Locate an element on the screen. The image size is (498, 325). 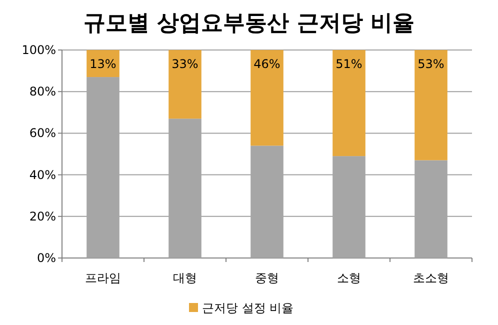
data-label: 46% is located at coordinates (267, 64).